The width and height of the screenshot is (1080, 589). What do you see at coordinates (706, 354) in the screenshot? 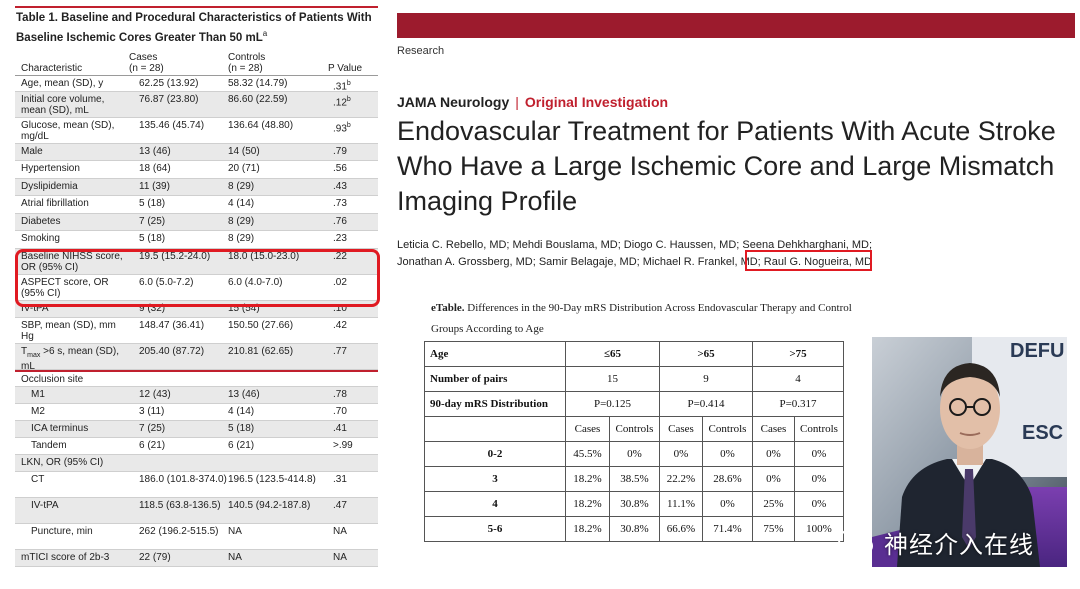
I see `etable-age-col: >65` at bounding box center [706, 354].